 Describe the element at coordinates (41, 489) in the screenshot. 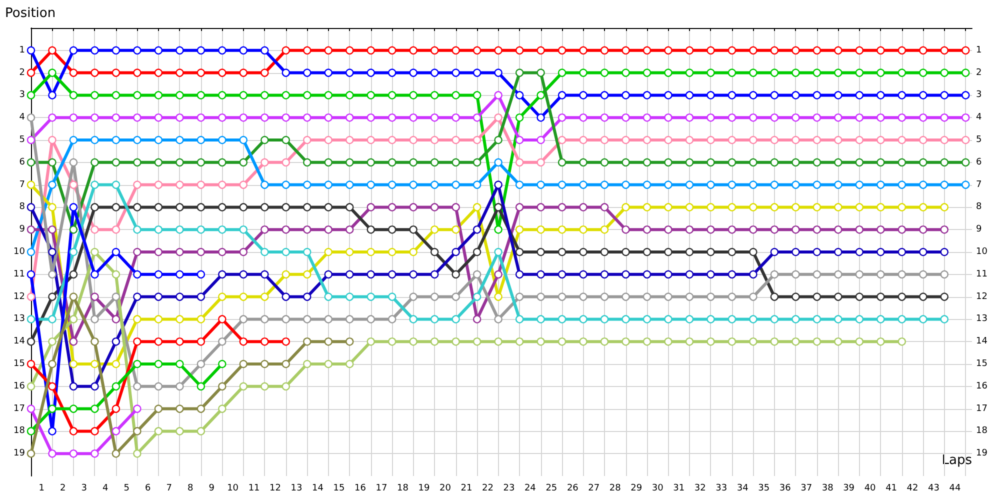

I see `x-tick-label: 1` at that location.